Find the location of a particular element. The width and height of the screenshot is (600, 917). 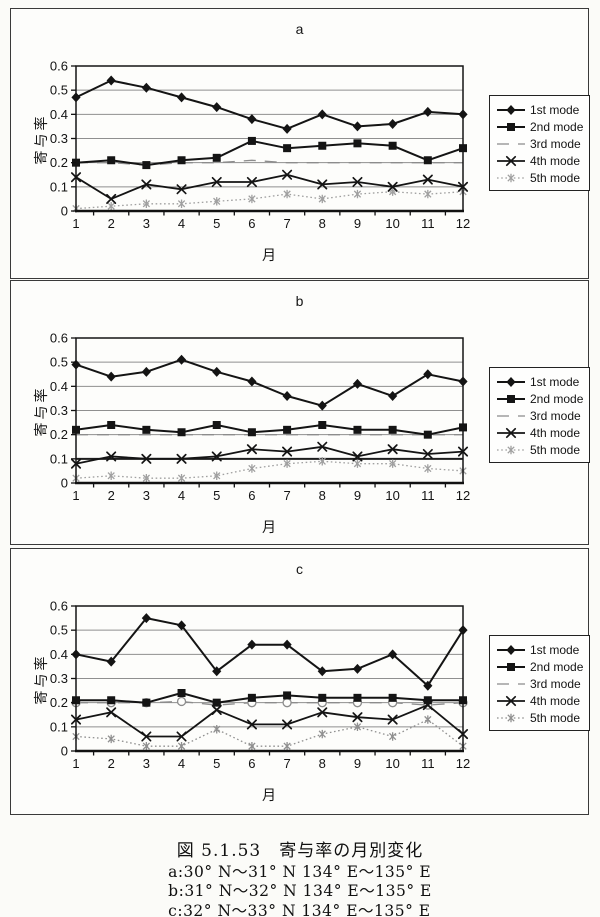

plot-area-a: 00.10.20.30.40.50.61 2 3 4 5 6 7 8 9 10 11 12 is located at coordinates (260, 145).